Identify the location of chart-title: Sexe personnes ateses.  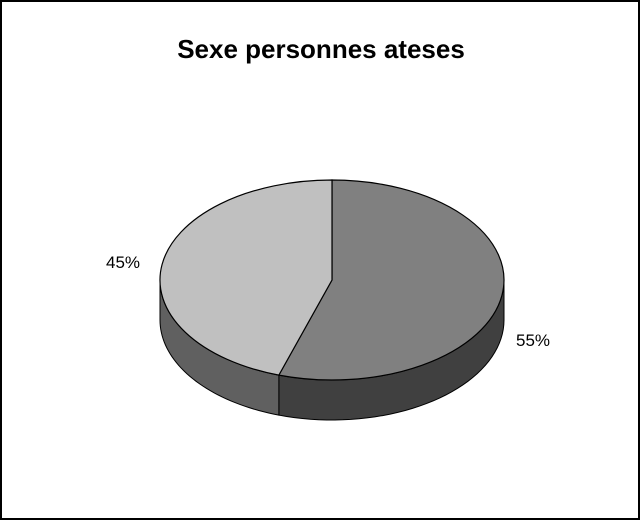
(321, 49).